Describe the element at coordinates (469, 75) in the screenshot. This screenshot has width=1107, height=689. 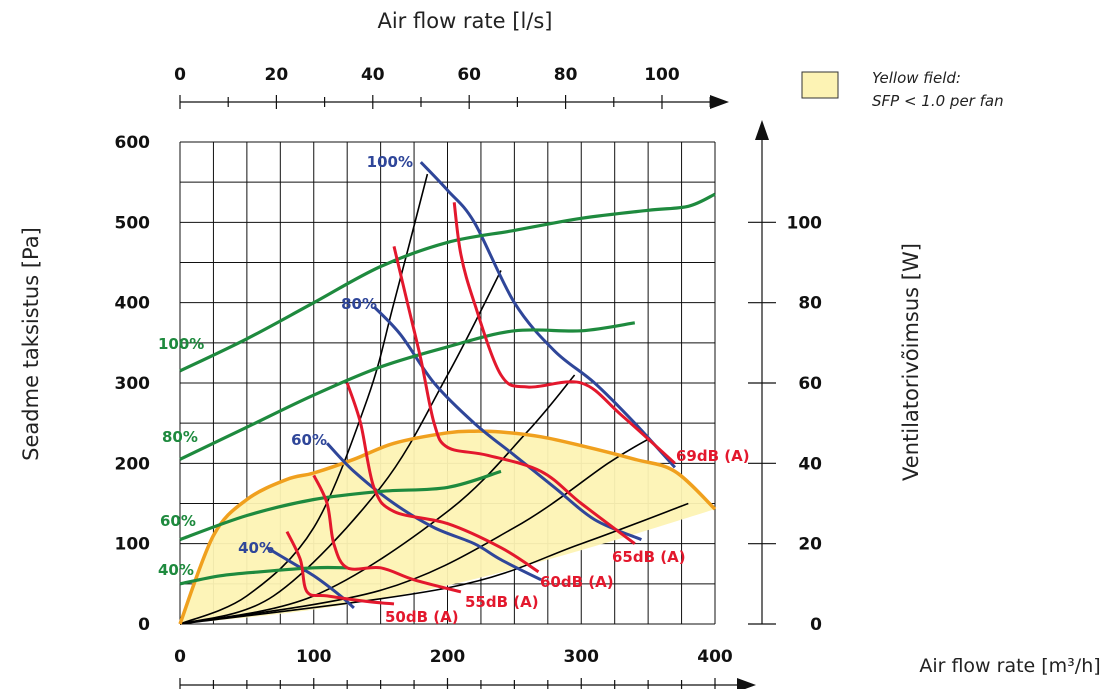
I see `x-top-tick-label: 60` at that location.